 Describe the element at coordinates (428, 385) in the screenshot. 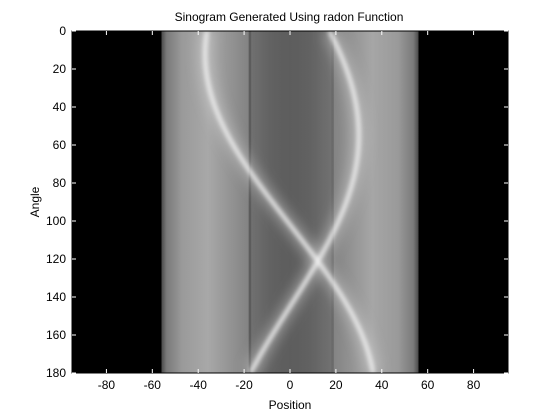

I see `x-tick-label: 60` at that location.